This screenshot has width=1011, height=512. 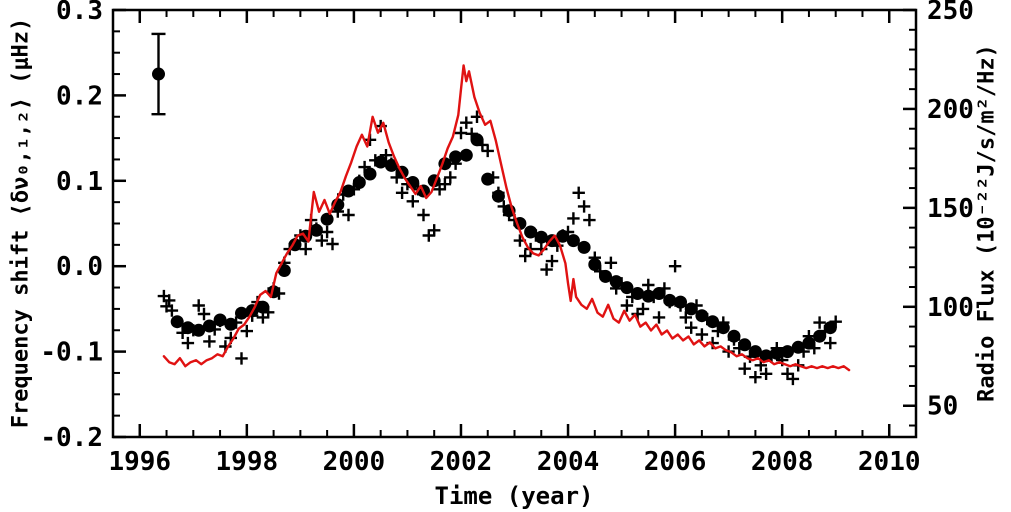 I want to click on svg-text: -0.1, so click(x=71, y=353).